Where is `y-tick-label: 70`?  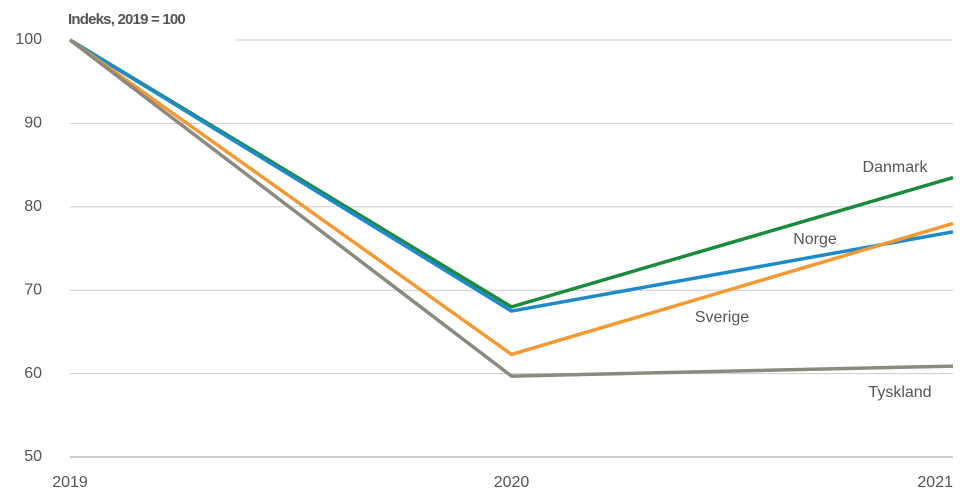 y-tick-label: 70 is located at coordinates (33, 289).